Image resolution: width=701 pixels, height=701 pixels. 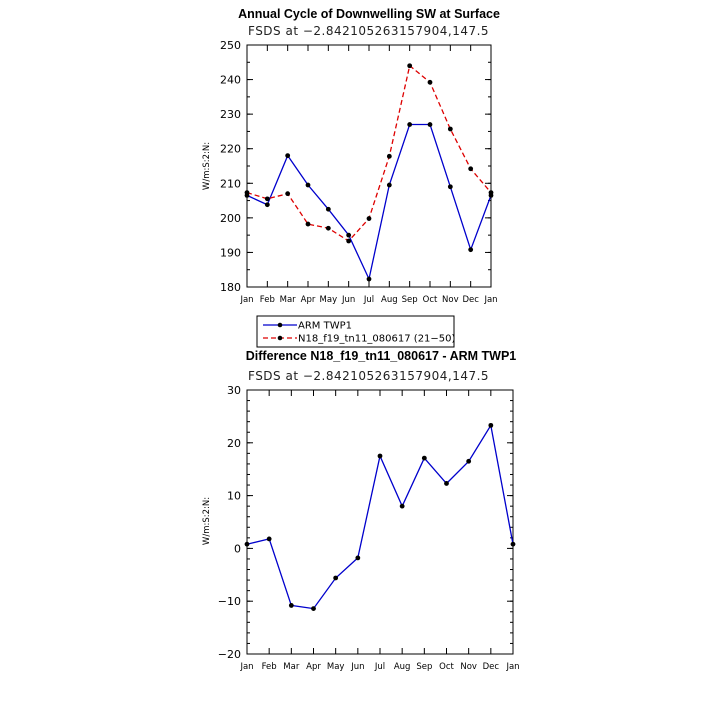 I want to click on y-tick-label: 200, so click(x=230, y=218).